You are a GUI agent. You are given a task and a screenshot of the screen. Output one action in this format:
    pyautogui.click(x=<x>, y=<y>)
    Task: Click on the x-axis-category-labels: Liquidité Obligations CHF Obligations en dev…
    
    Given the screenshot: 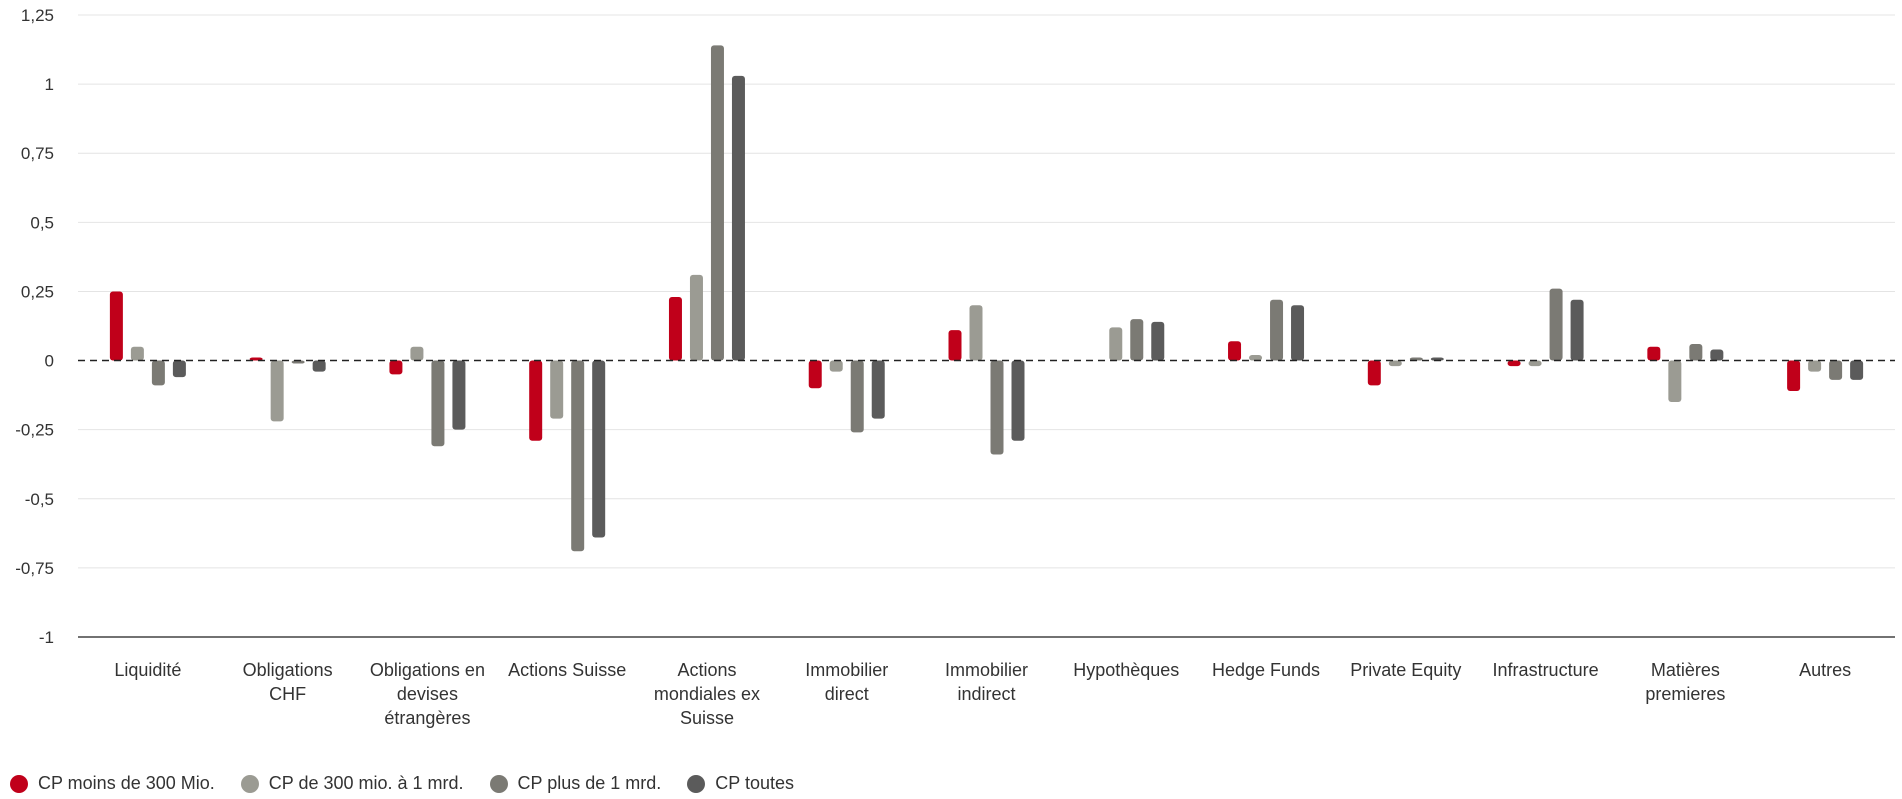 What is the action you would take?
    pyautogui.click(x=982, y=694)
    